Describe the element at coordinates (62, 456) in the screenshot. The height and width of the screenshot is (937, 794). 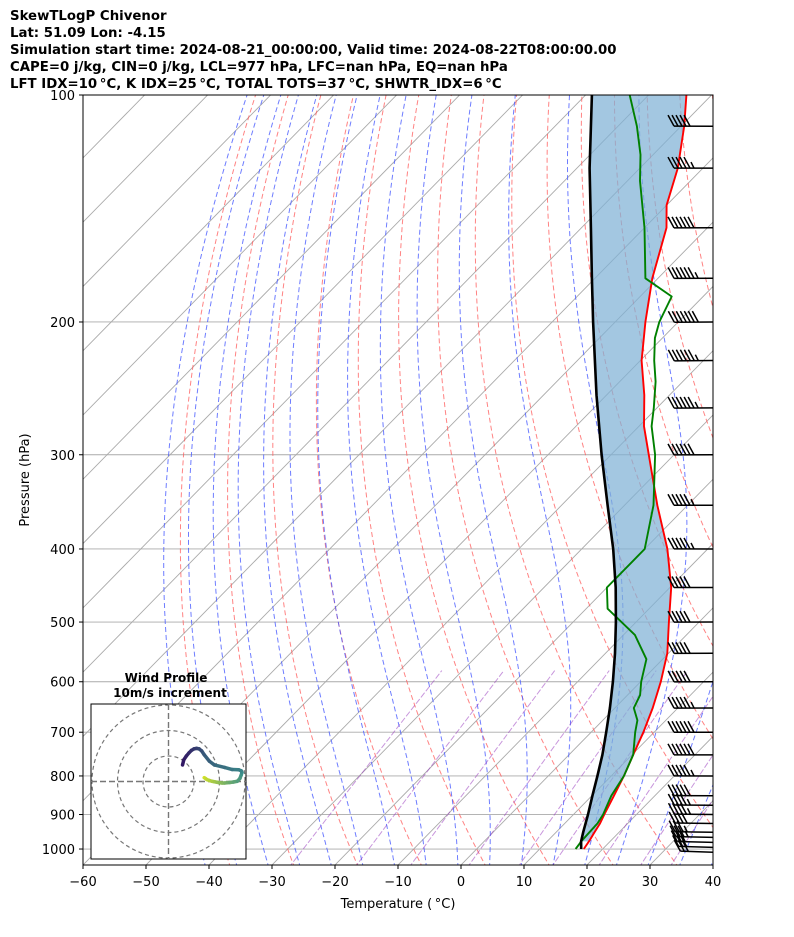
I see `y-tick-label: 300` at that location.